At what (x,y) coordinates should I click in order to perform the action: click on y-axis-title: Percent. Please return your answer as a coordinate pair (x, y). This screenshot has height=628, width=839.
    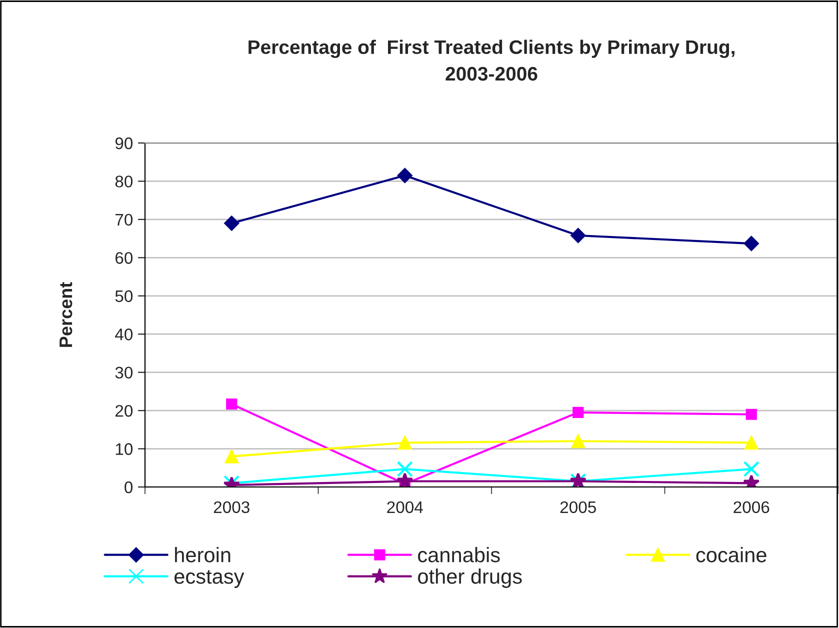
    Looking at the image, I should click on (66, 314).